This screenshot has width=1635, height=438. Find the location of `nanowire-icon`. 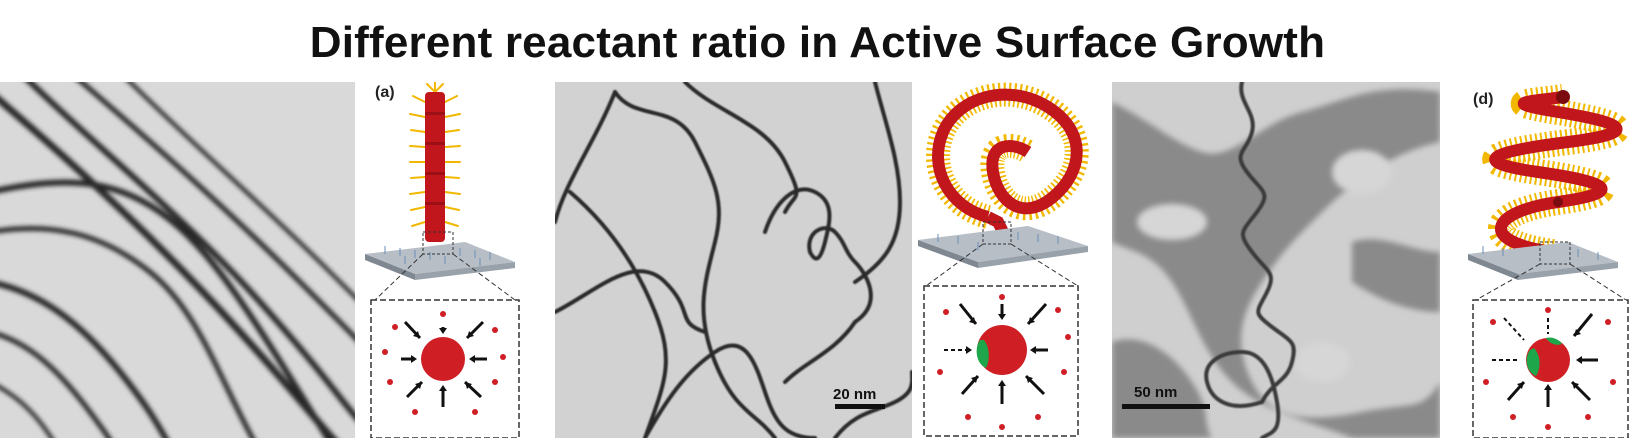

nanowire-icon is located at coordinates (435, 162).